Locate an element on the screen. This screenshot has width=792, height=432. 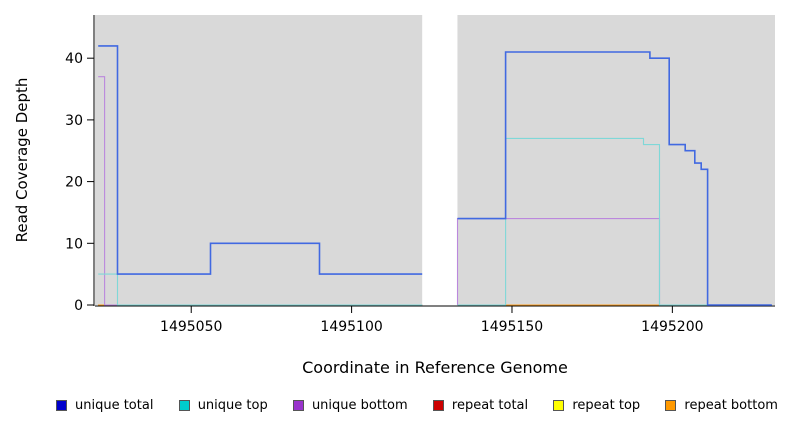
y-tick-label: 0 is located at coordinates (78, 306).